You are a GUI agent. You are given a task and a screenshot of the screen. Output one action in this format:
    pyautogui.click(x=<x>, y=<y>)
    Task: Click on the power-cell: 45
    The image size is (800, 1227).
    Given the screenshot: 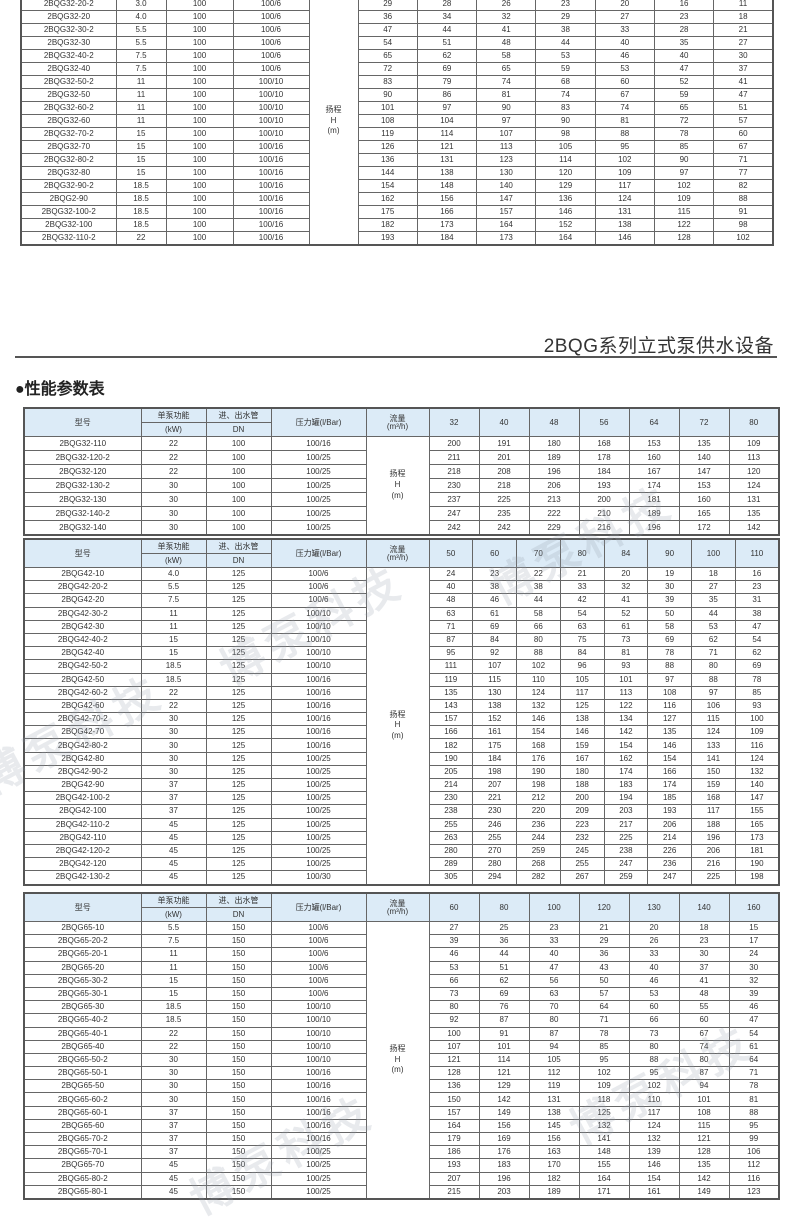 What is the action you would take?
    pyautogui.click(x=173, y=877)
    